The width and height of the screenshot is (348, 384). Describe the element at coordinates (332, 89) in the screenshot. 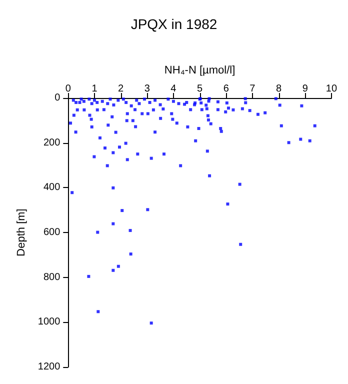

I see `x-tick-label: 10` at that location.